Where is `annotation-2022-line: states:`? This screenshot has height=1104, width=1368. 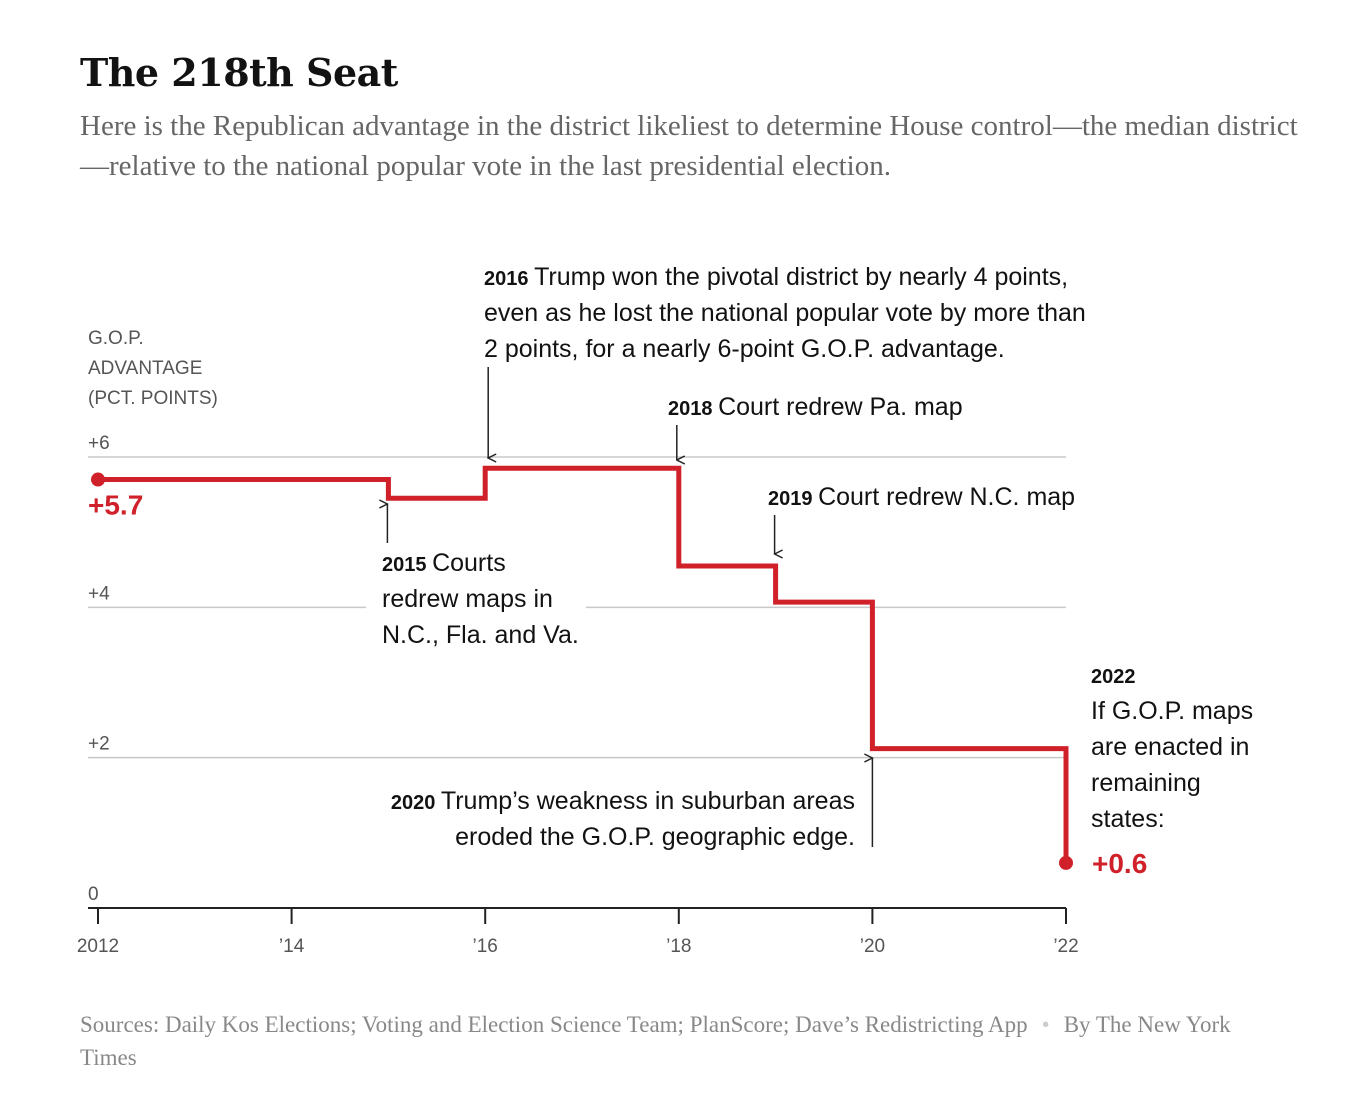 annotation-2022-line: states: is located at coordinates (1128, 819).